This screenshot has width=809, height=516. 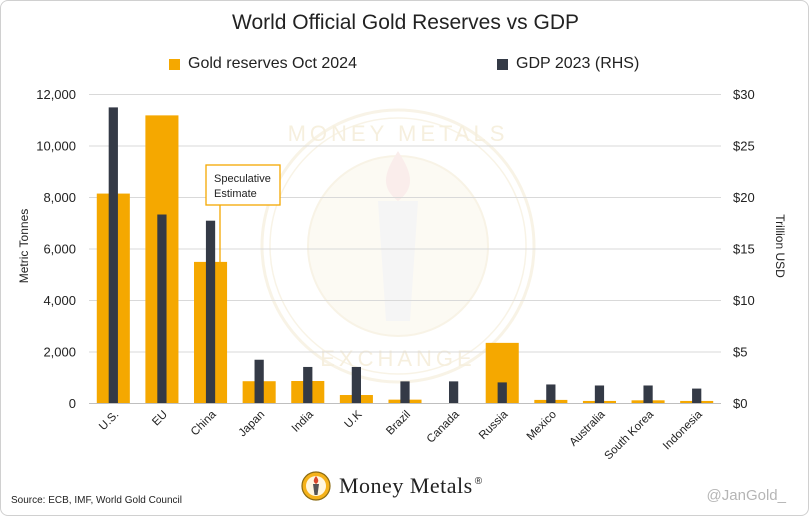 What do you see at coordinates (59, 249) in the screenshot?
I see `y-tick-label-left: 6,000` at bounding box center [59, 249].